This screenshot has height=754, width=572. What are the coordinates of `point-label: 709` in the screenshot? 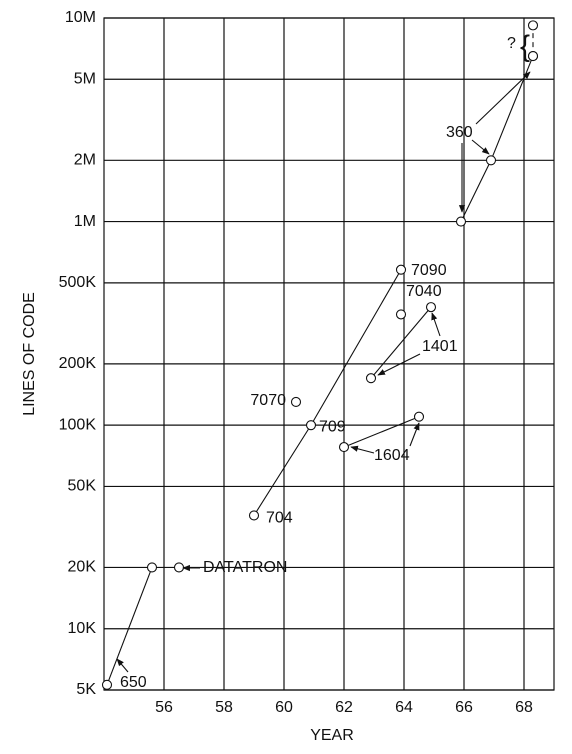 It's located at (332, 426).